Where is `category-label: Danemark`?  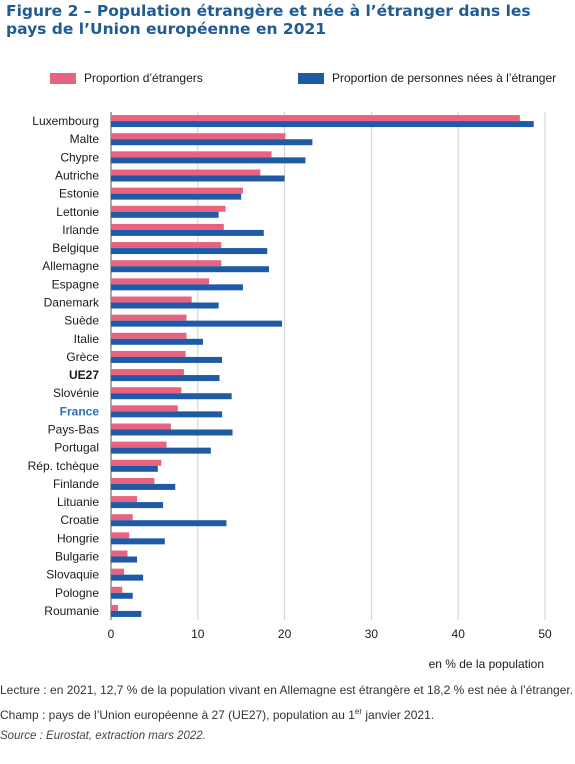 category-label: Danemark is located at coordinates (72, 303).